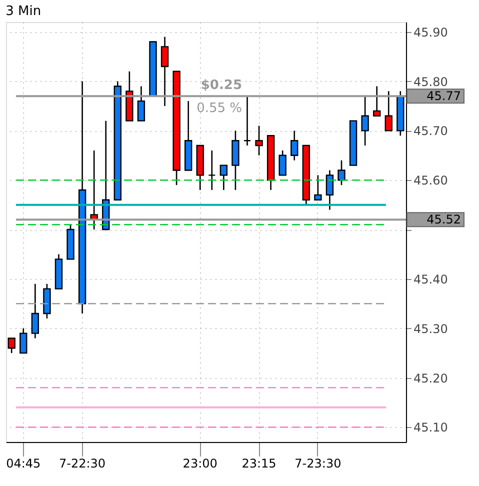 The height and width of the screenshot is (486, 479). What do you see at coordinates (431, 131) in the screenshot?
I see `y-tick-label: 45.70` at bounding box center [431, 131].